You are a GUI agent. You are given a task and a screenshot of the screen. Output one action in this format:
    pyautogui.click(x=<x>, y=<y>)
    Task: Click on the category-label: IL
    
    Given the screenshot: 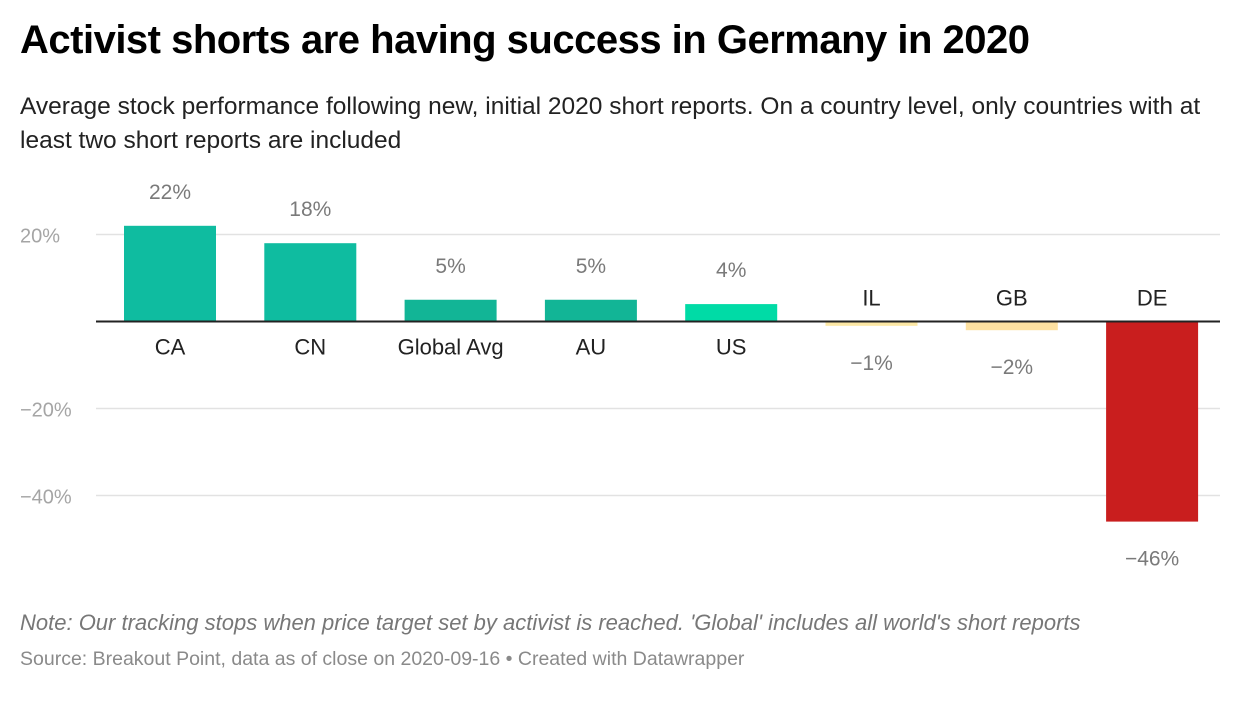 What is the action you would take?
    pyautogui.click(x=871, y=298)
    